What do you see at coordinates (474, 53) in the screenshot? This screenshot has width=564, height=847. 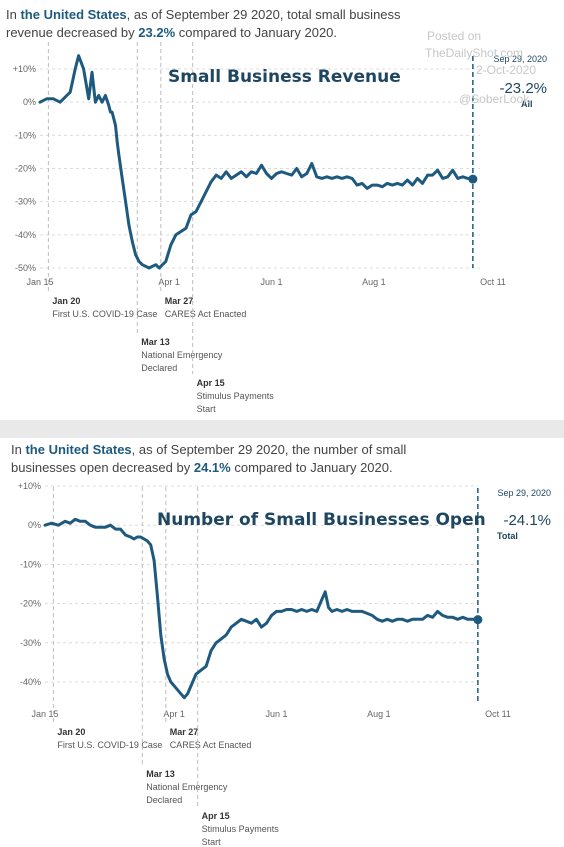 I see `watermark-site: TheDailyShot.com` at bounding box center [474, 53].